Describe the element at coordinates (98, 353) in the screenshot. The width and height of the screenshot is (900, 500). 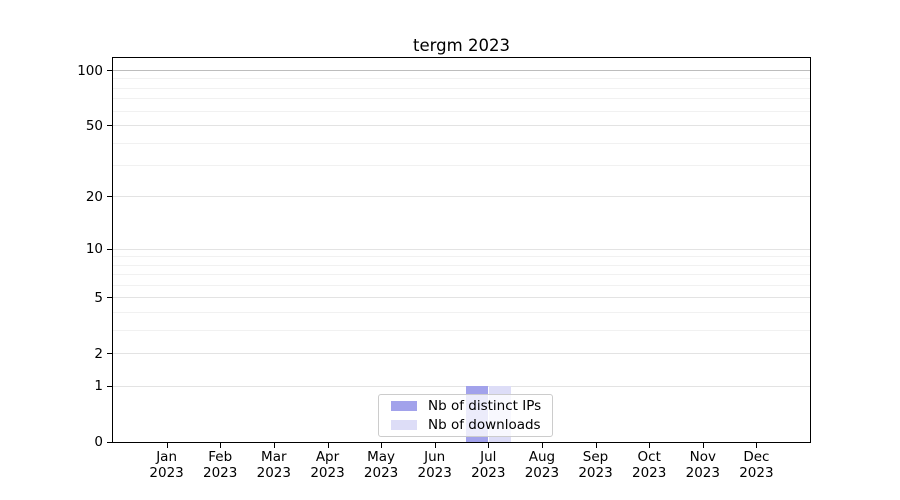
I see `y-tick-label: 2` at that location.